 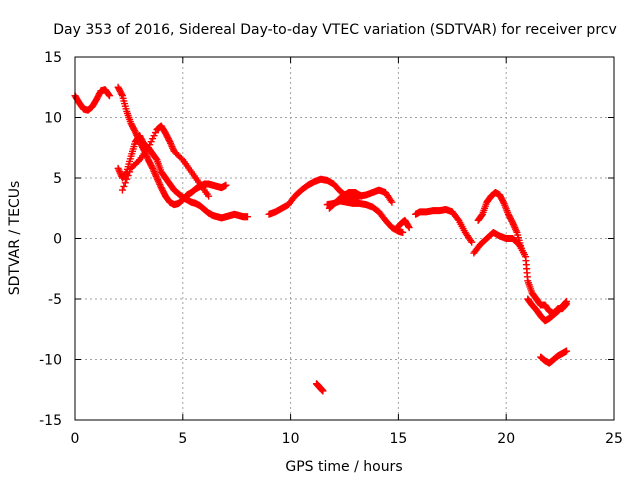 What do you see at coordinates (15, 238) in the screenshot?
I see `y-axis-label: SDTVAR / TECUs` at bounding box center [15, 238].